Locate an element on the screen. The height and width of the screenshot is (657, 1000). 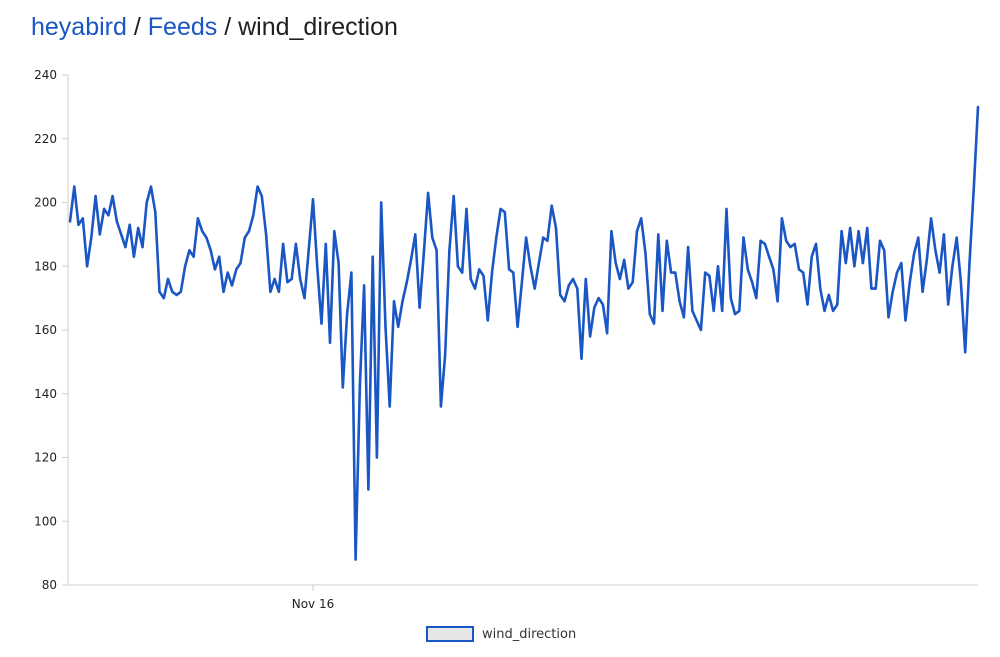
legend-item-wind-direction: wind_direction is located at coordinates (501, 634).